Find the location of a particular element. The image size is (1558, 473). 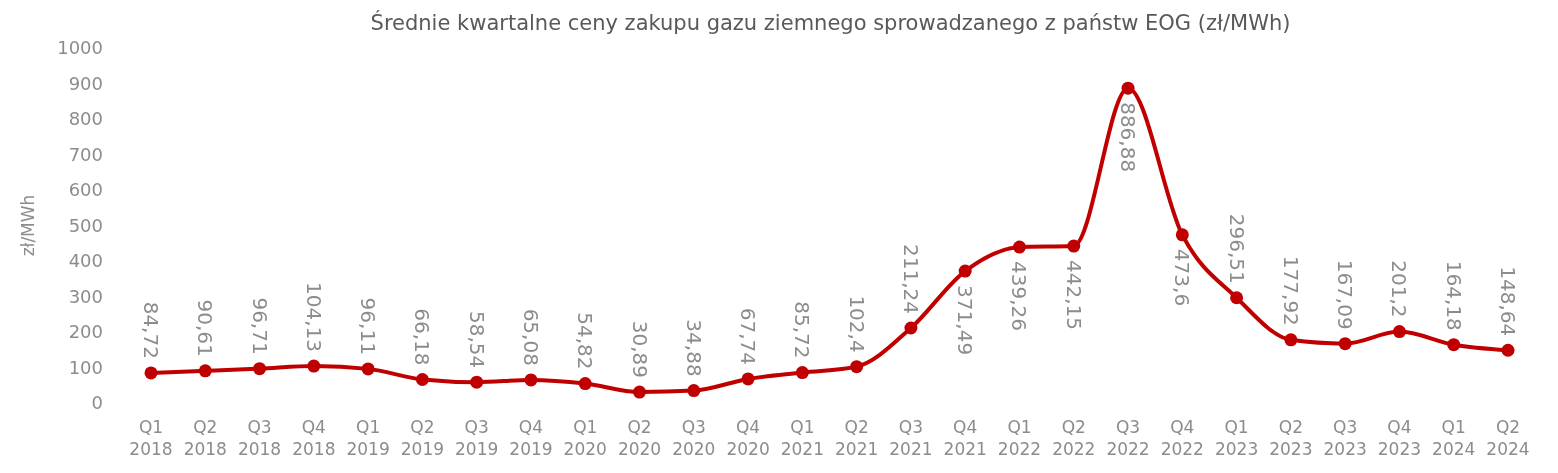

chart-title: Średnie kwartalne ceny zakupu gazu ziemnego sprowadzanego z państw EOG (zł/MWh) is located at coordinates (830, 22).